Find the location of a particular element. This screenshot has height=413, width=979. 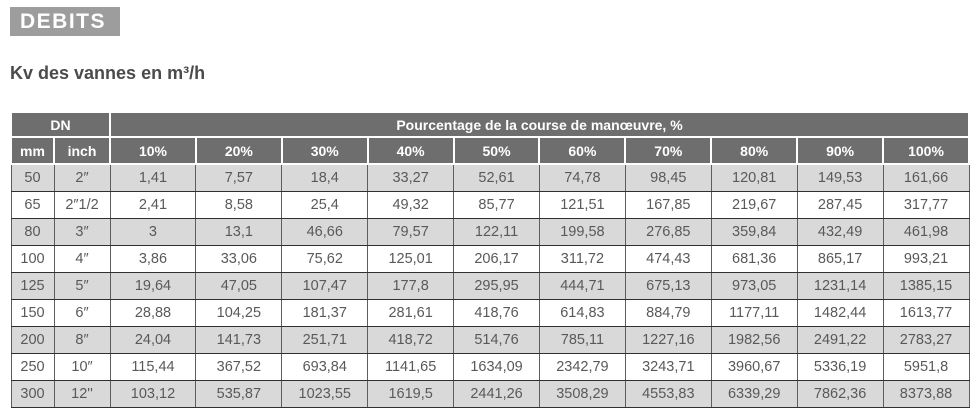

table-title: Kv des vannes en m³/h is located at coordinates (108, 73).